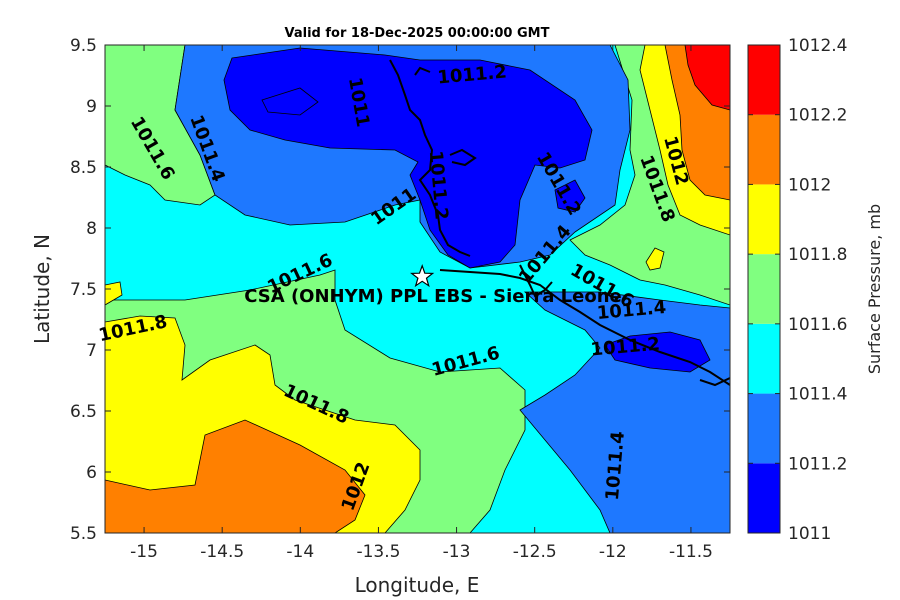  What do you see at coordinates (91, 229) in the screenshot?
I see `y-tick-label: 8` at bounding box center [91, 229].